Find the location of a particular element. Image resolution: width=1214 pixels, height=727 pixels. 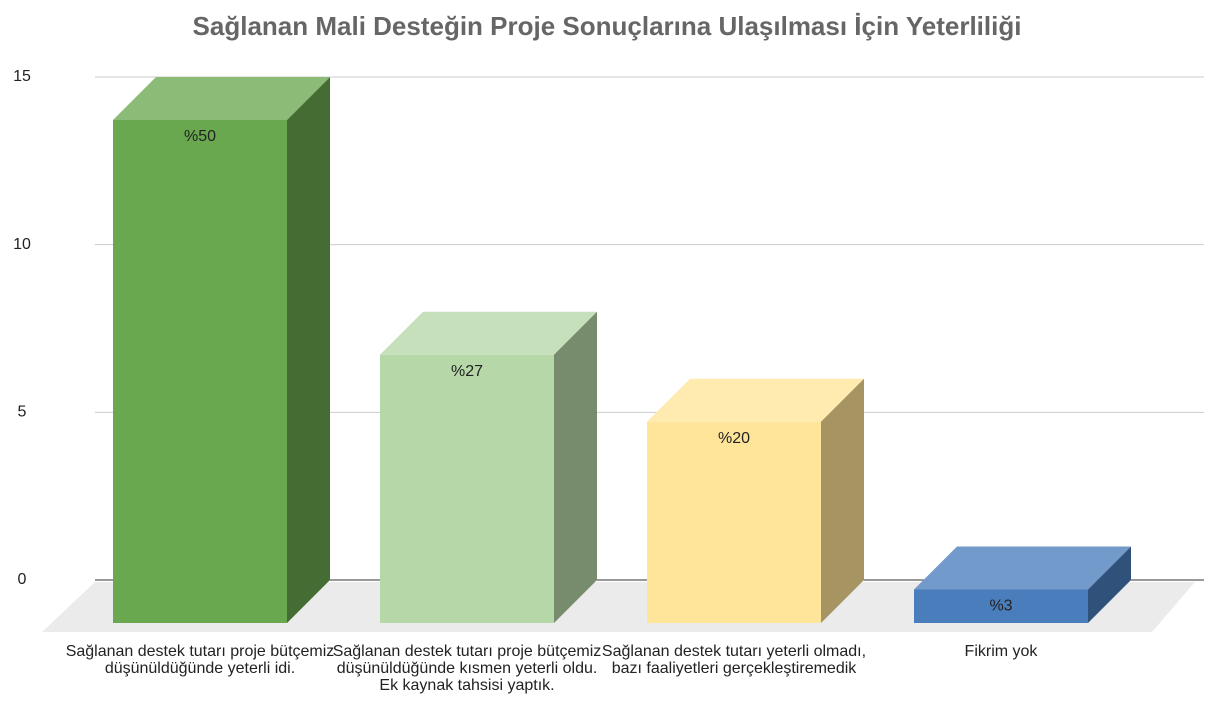

data-label: %20 is located at coordinates (734, 438).